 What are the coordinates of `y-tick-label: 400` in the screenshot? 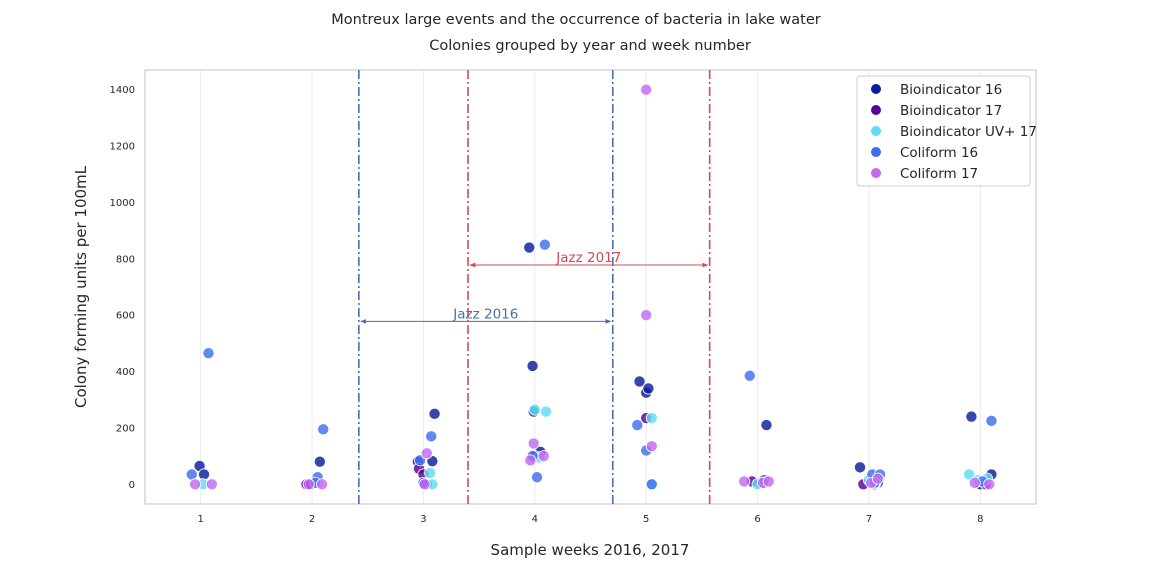 It's located at (125, 372).